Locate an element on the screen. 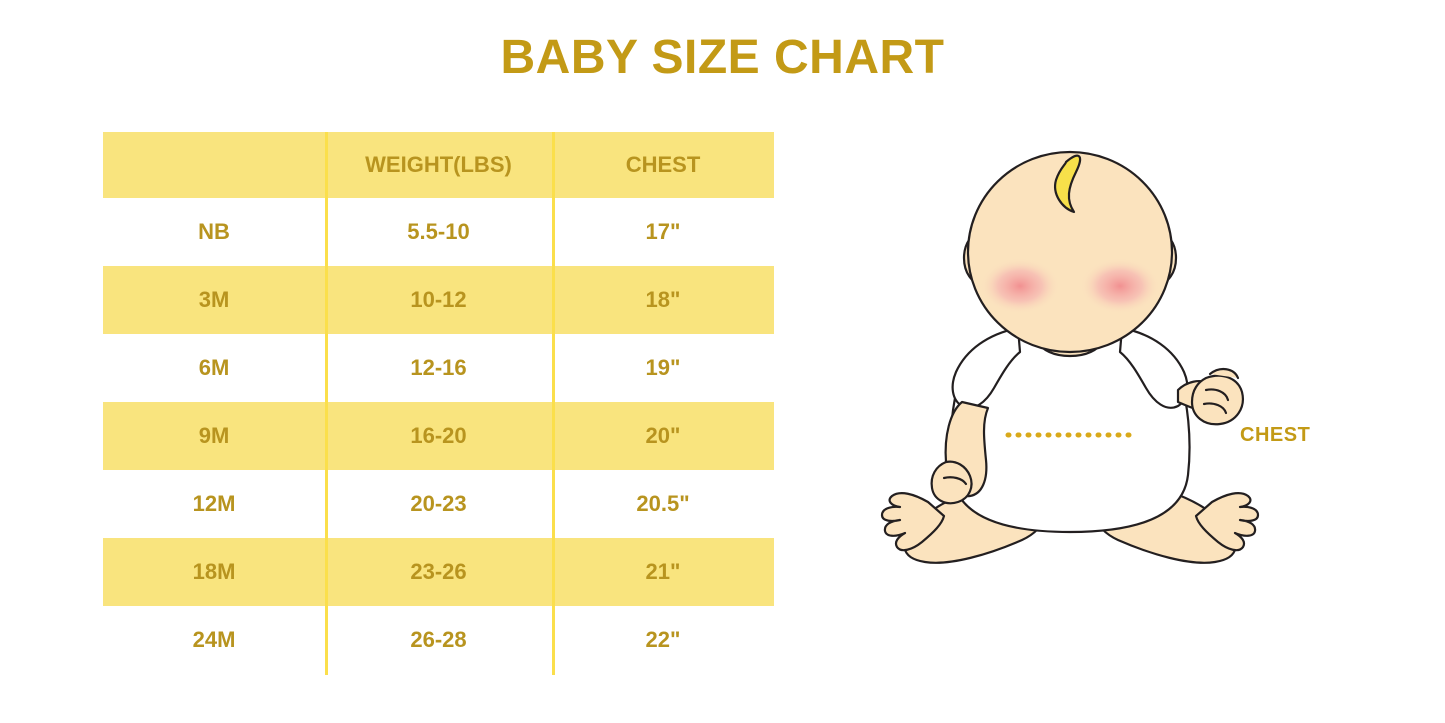  table-row: 18M 23-26 21" is located at coordinates (438, 572).